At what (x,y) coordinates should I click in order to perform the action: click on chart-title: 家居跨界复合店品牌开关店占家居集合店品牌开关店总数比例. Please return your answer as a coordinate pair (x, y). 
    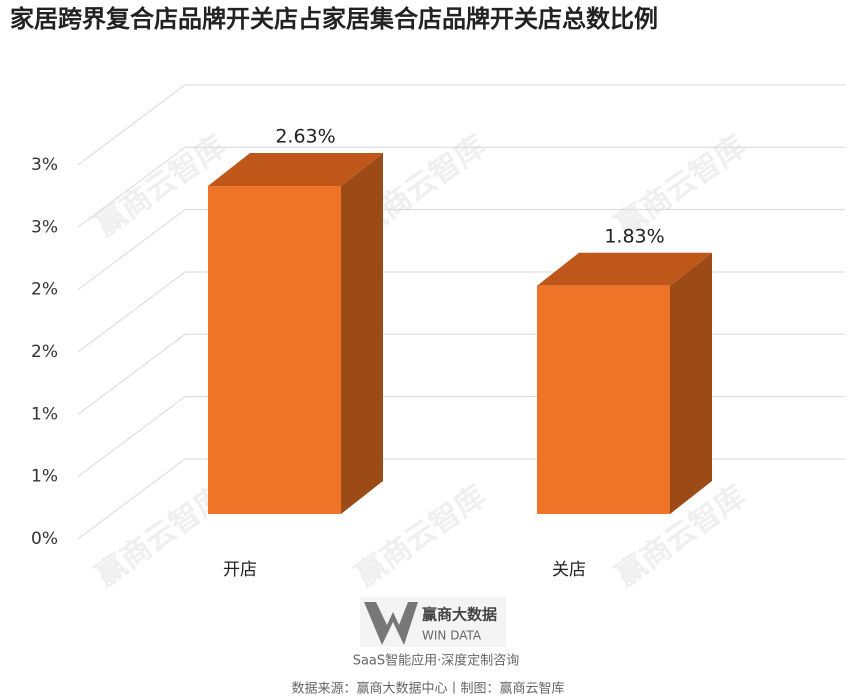
    Looking at the image, I should click on (334, 19).